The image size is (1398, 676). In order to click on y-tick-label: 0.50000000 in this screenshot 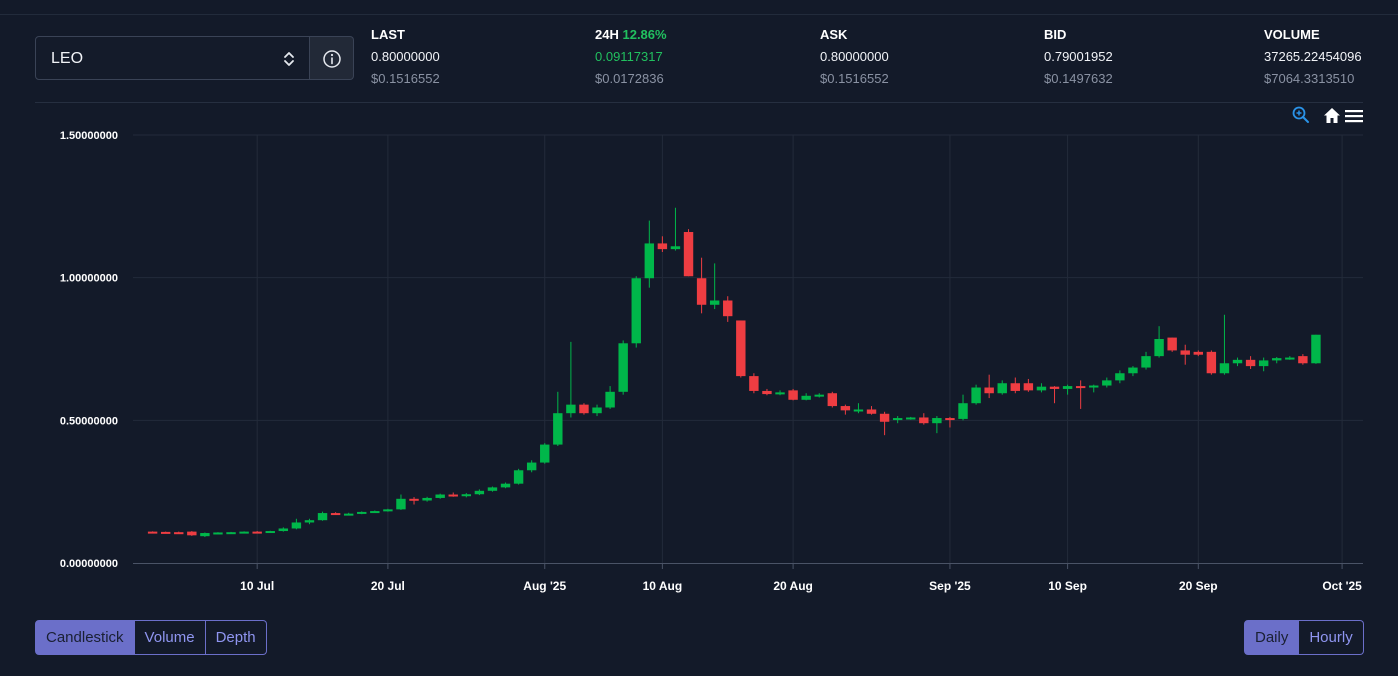, I will do `click(89, 421)`.